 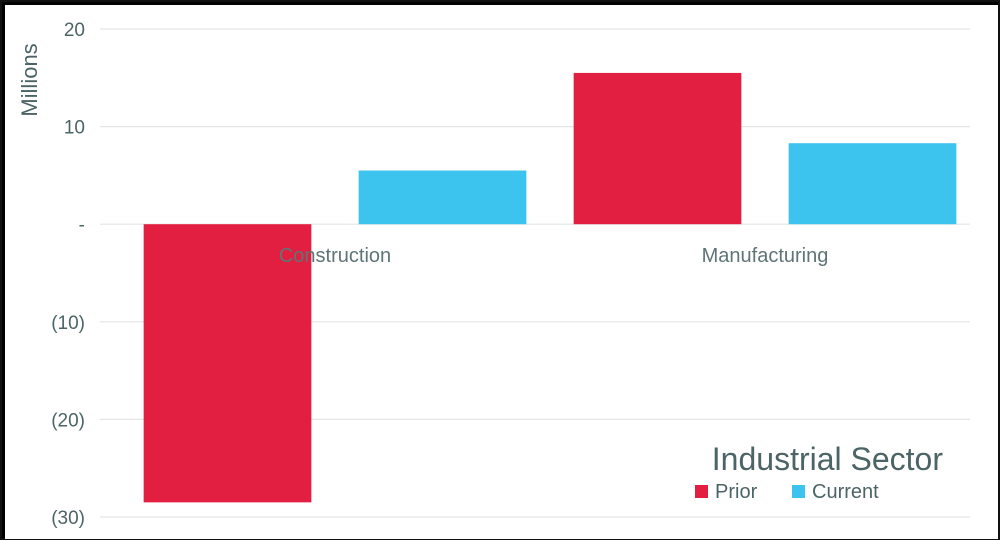 What do you see at coordinates (787, 492) in the screenshot?
I see `legend: Prior Current` at bounding box center [787, 492].